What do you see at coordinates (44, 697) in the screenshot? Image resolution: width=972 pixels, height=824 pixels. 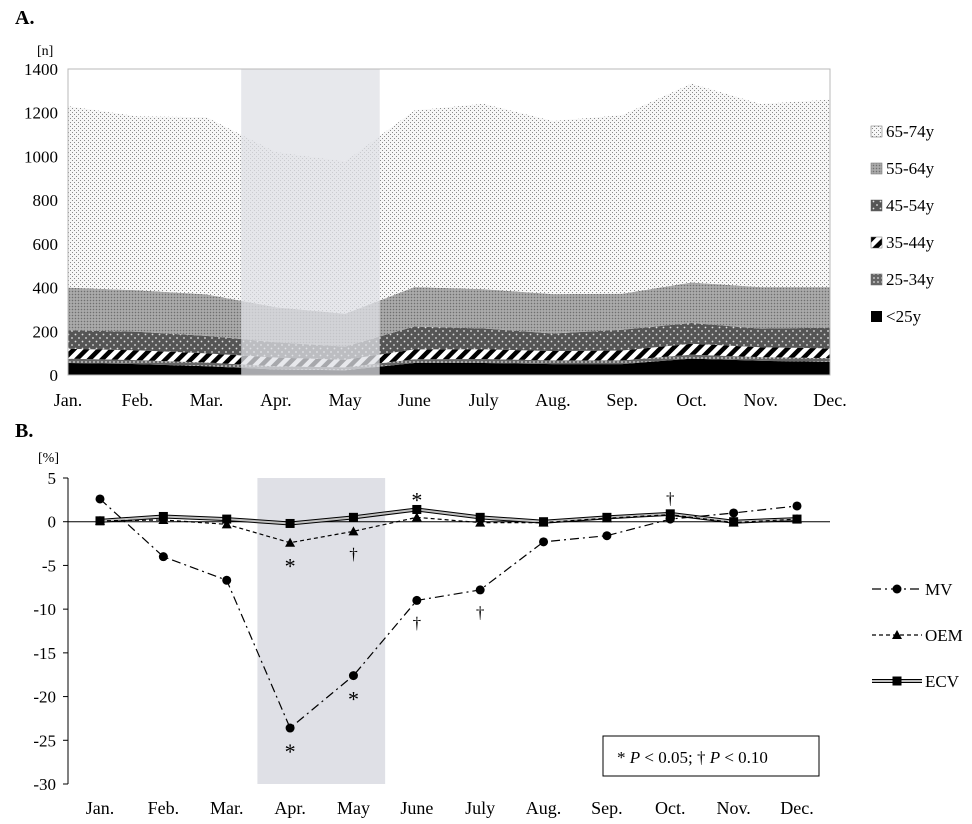 I see `y-tick-b-20: -20` at bounding box center [44, 697].